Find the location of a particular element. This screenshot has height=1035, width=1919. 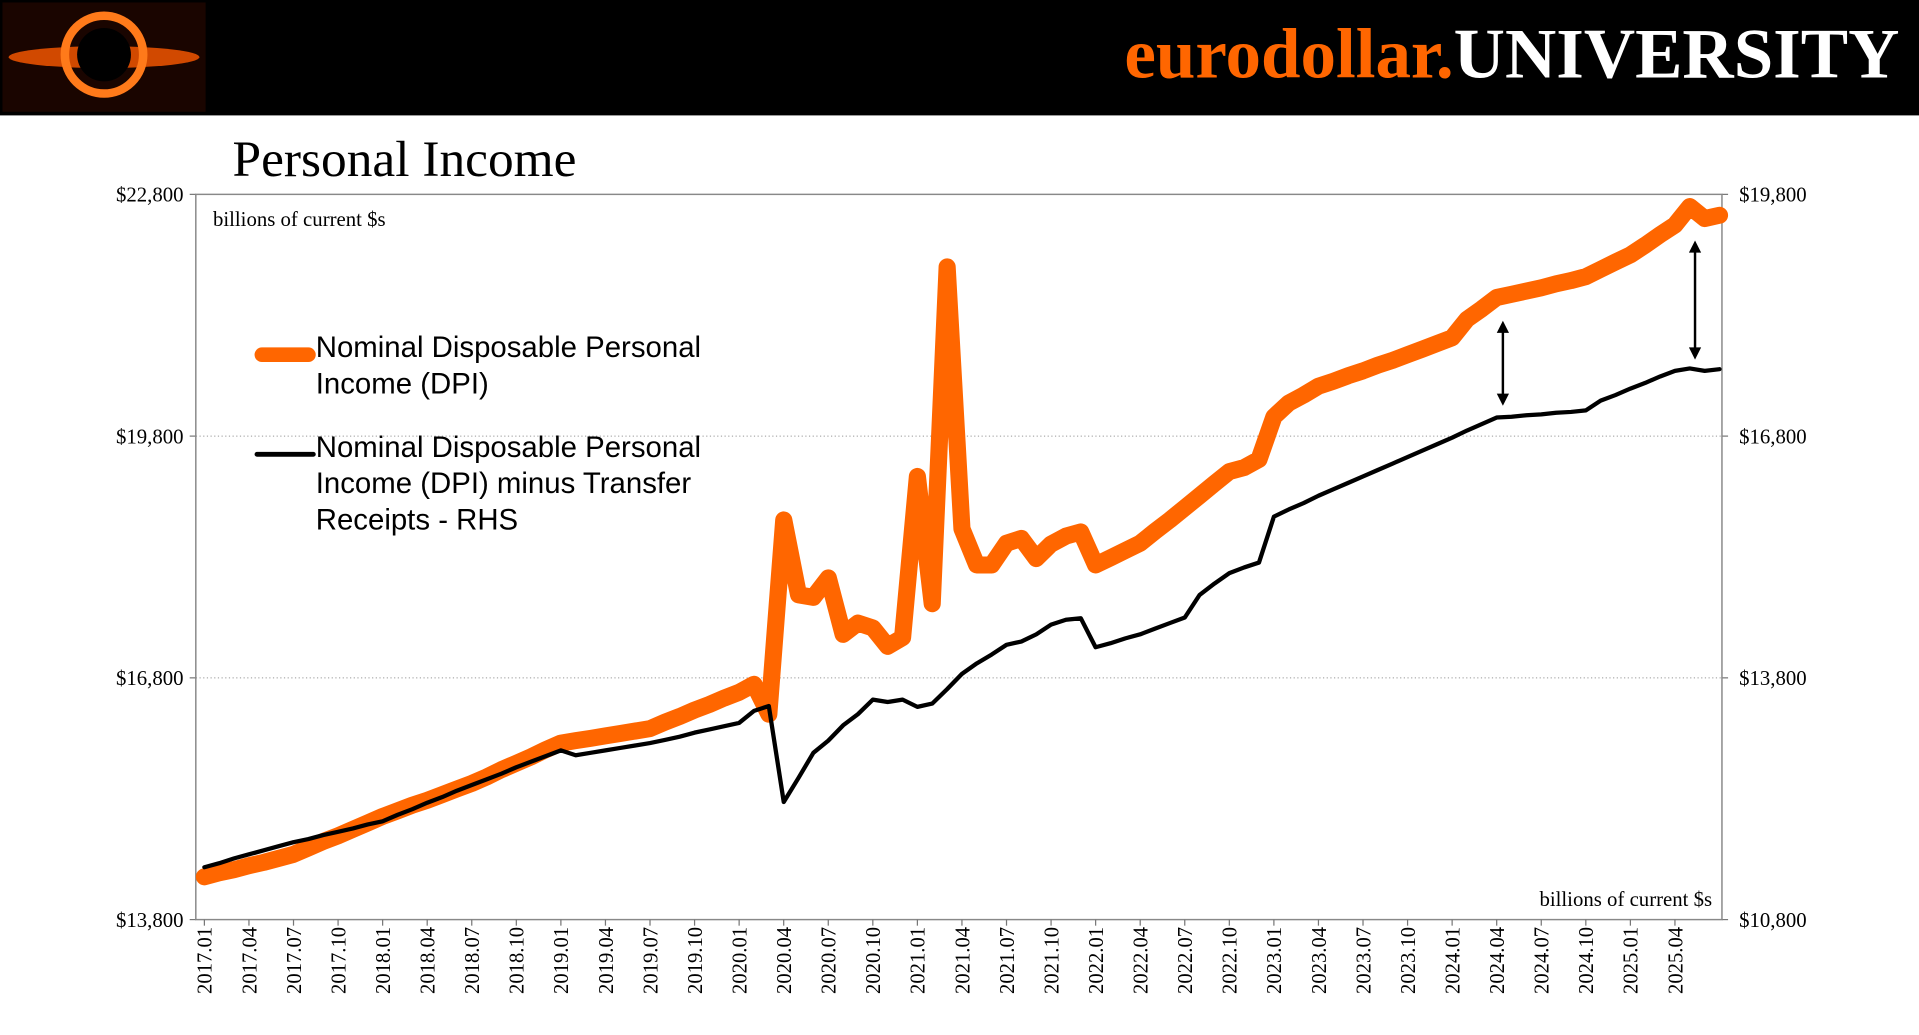

y-tick-label: $22,800 is located at coordinates (150, 196).